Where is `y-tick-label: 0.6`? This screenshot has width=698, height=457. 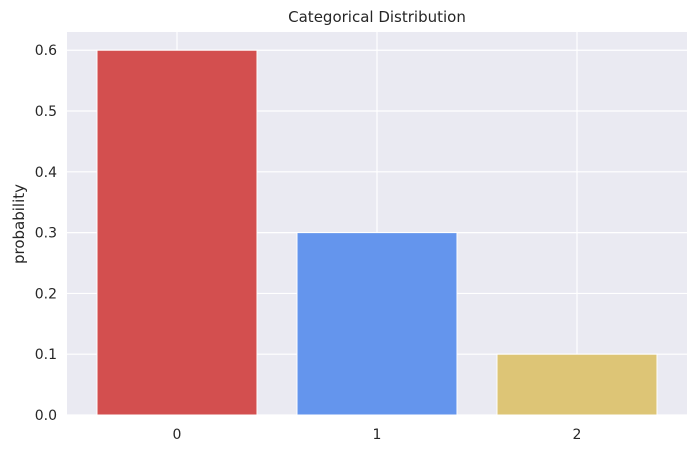
y-tick-label: 0.6 is located at coordinates (46, 51).